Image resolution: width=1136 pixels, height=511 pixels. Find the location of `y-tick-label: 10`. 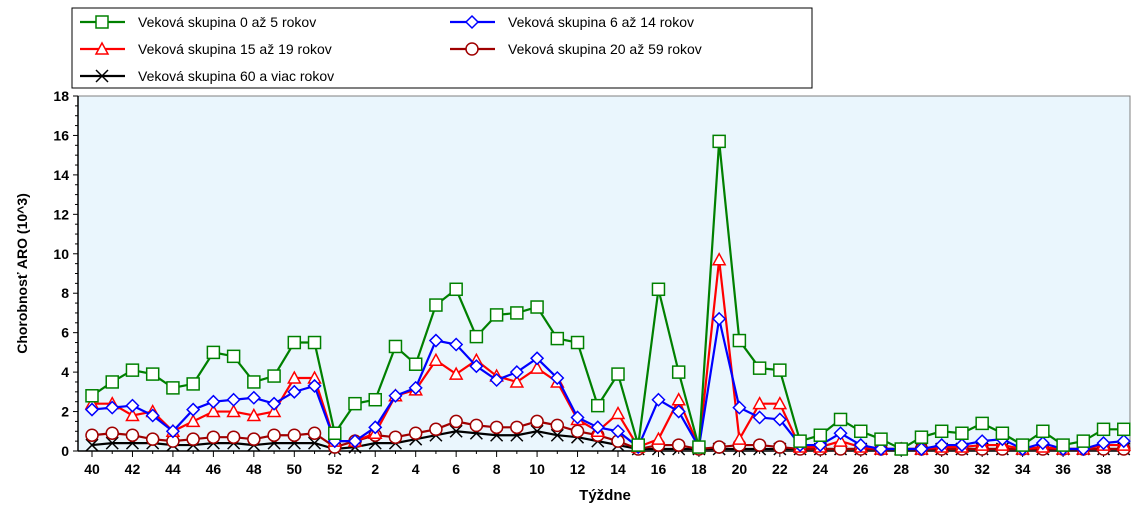

y-tick-label: 10 is located at coordinates (61, 254).